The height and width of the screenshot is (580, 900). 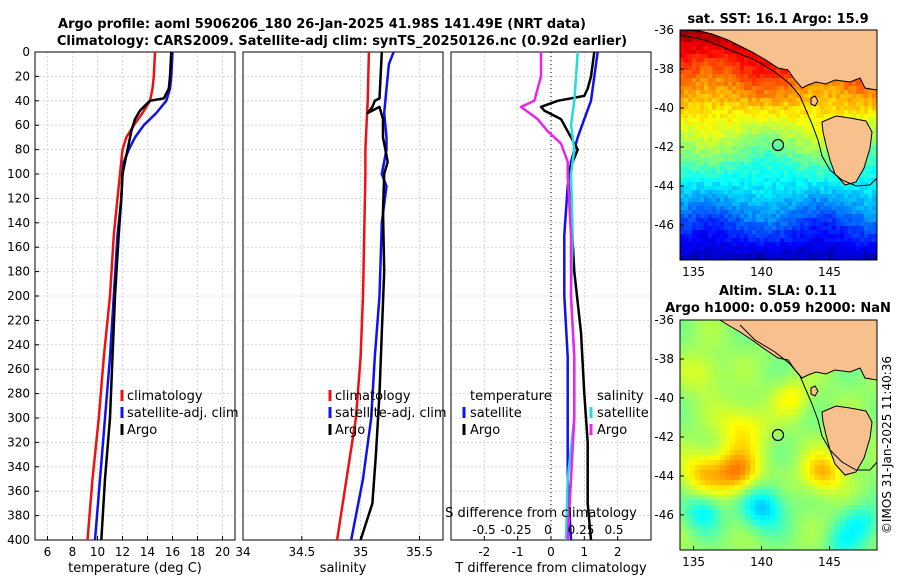 I want to click on x-tick-label: 0, so click(x=551, y=552).